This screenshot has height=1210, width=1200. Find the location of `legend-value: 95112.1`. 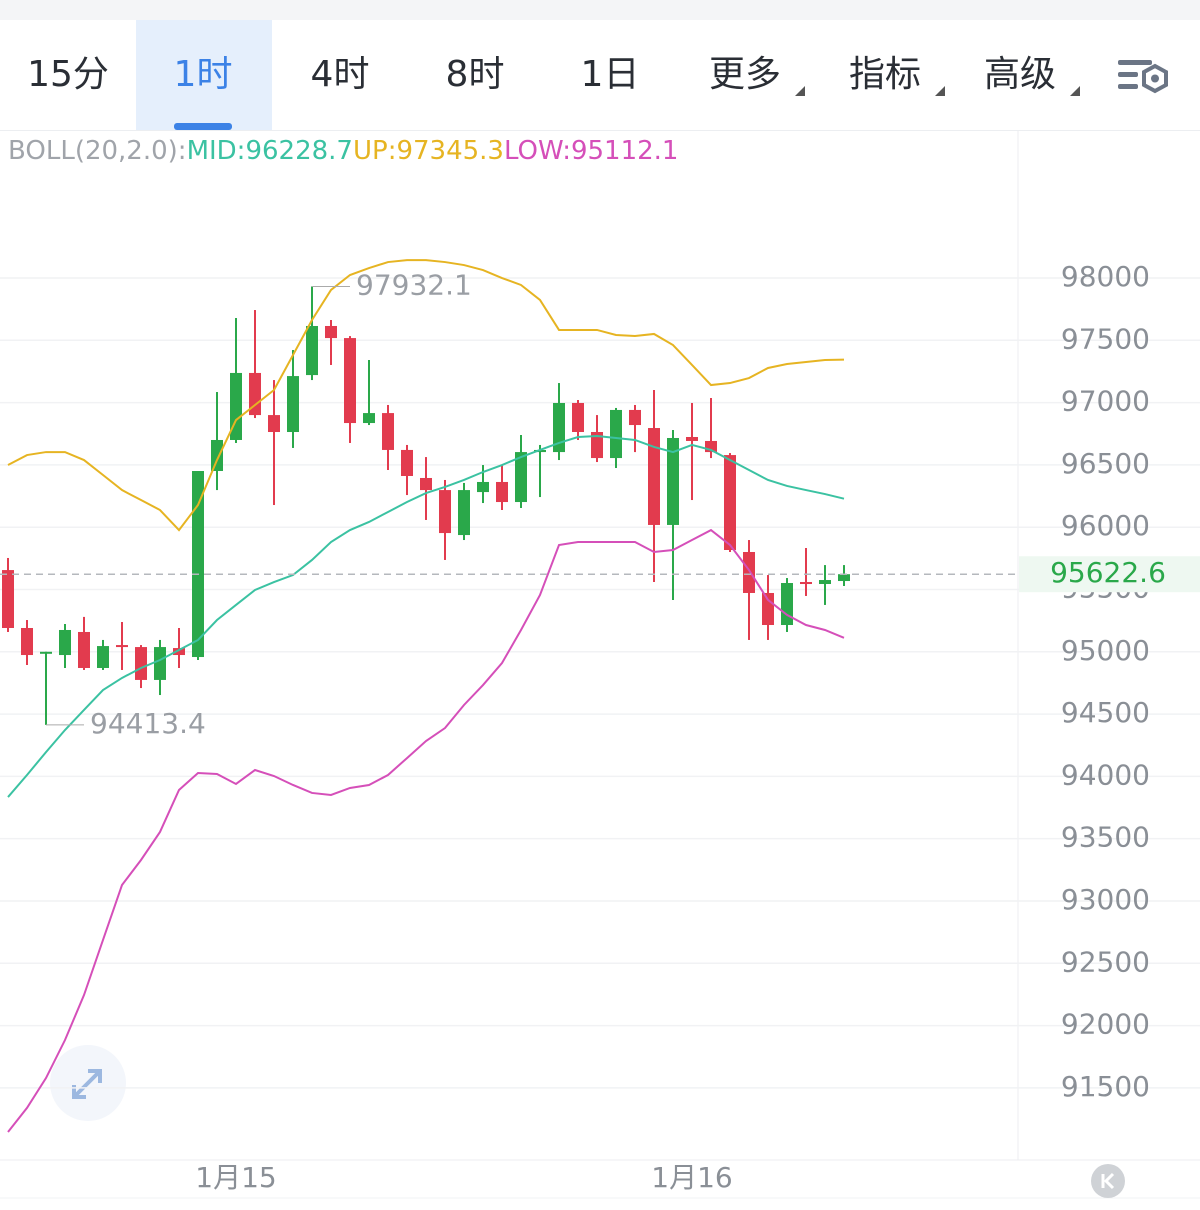

legend-value: 95112.1 is located at coordinates (625, 151).